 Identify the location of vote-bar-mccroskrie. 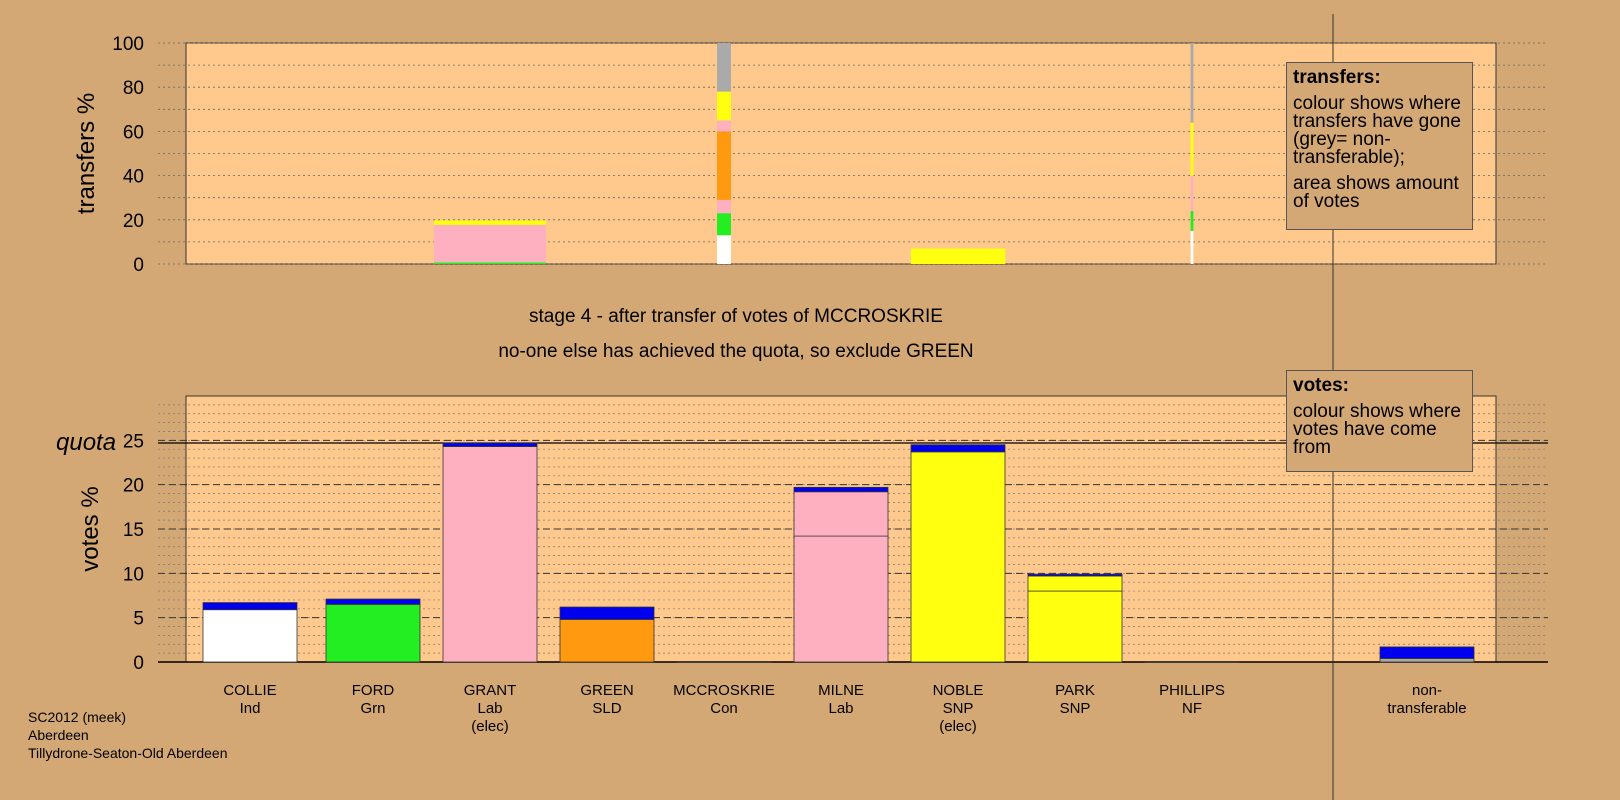
(724, 662).